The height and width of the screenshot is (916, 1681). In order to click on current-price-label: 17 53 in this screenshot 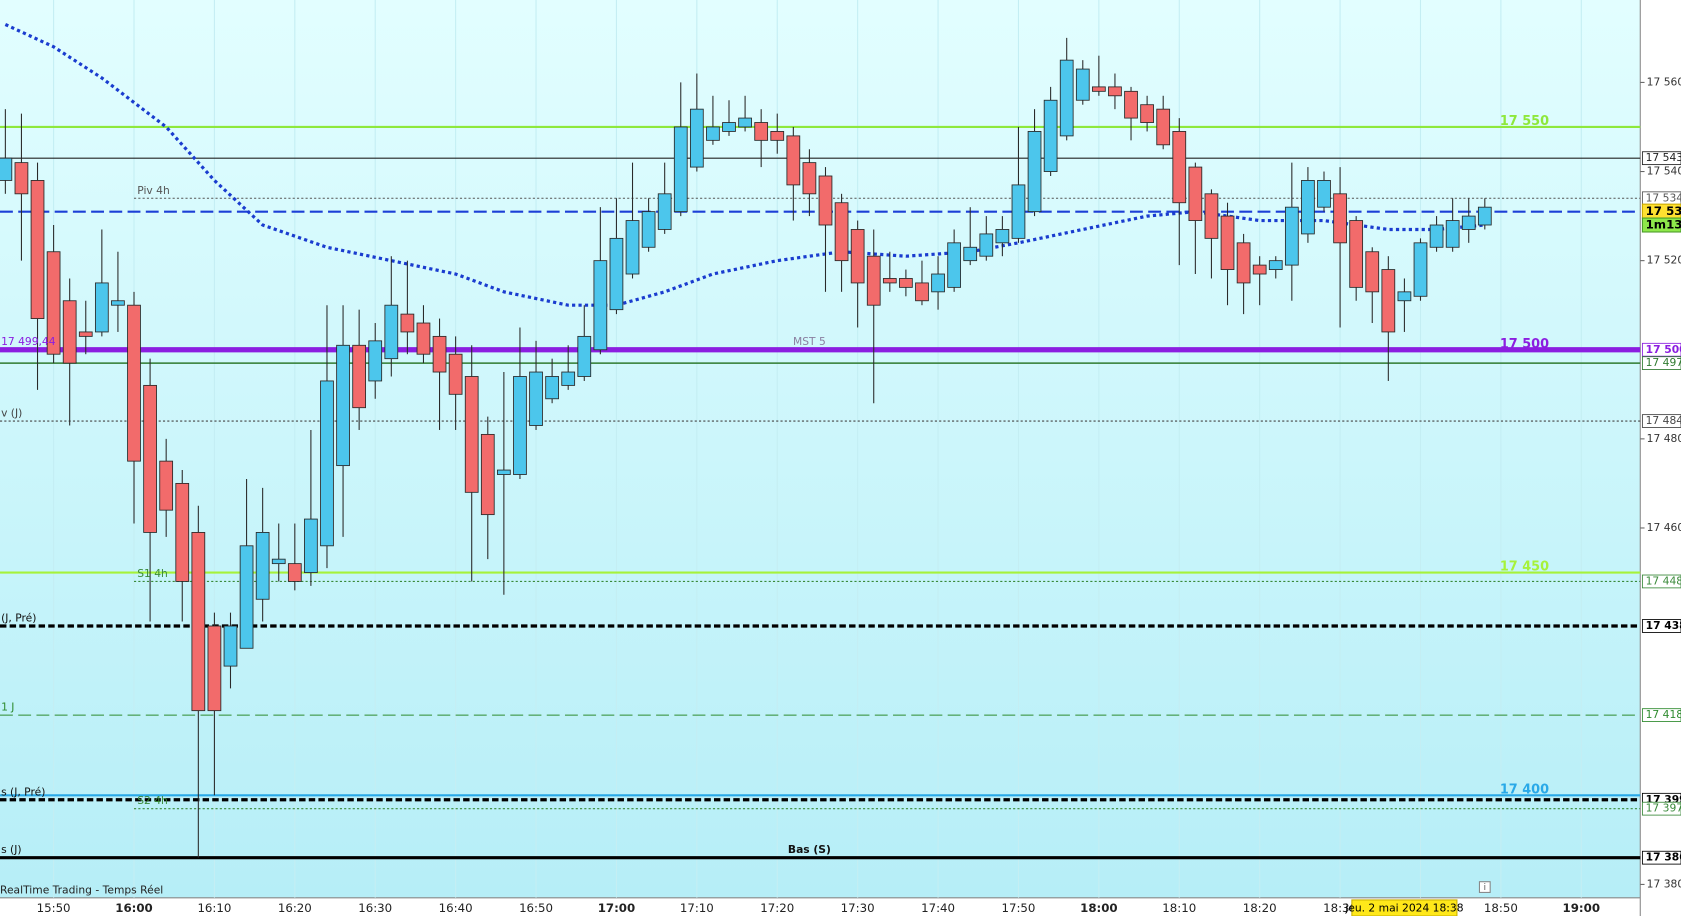, I will do `click(1663, 211)`.